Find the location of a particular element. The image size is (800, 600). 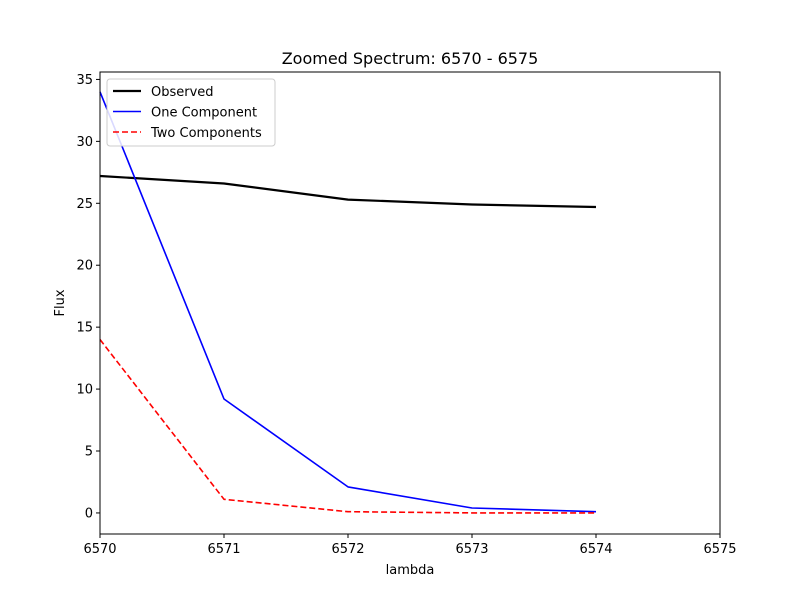

x-axis-label: lambda is located at coordinates (410, 570).